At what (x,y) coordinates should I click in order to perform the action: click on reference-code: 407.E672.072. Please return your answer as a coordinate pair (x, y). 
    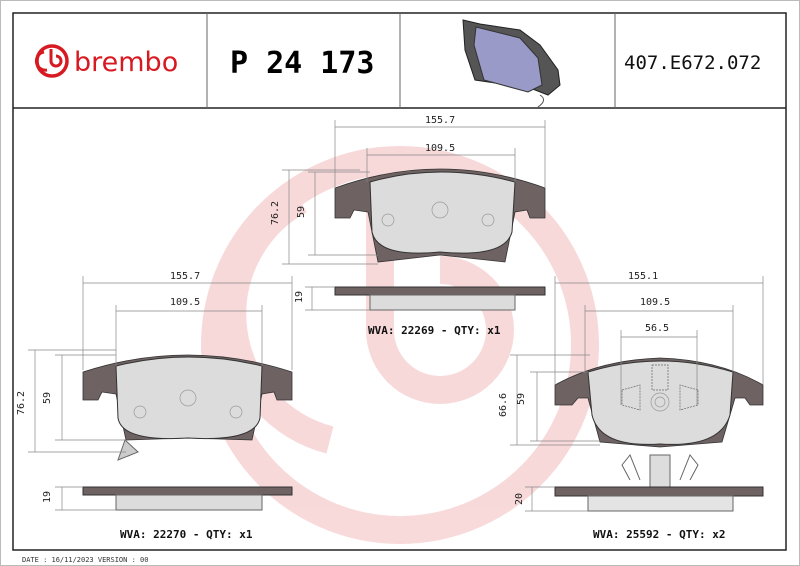
    Looking at the image, I should click on (692, 63).